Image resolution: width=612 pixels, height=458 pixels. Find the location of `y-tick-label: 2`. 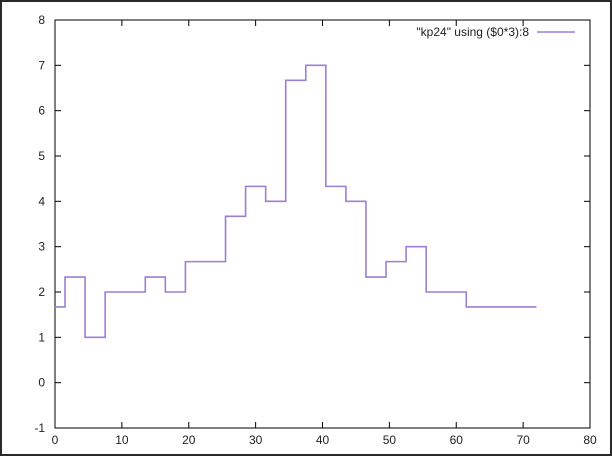

y-tick-label: 2 is located at coordinates (41, 292).